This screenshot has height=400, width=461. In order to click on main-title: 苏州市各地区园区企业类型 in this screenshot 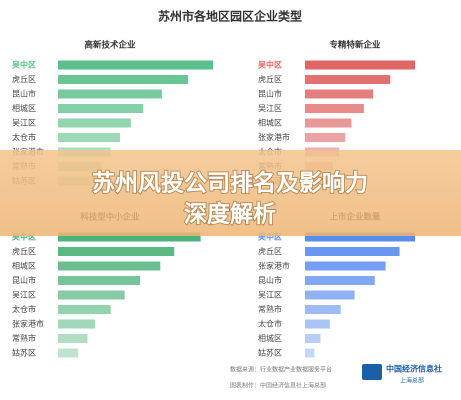, I will do `click(230, 16)`.